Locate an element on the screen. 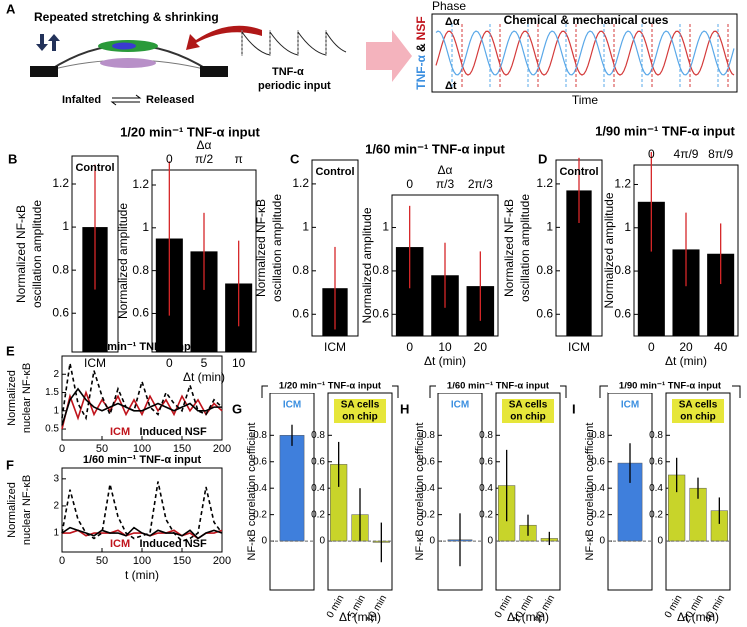 This screenshot has width=747, height=627. wave-axis-label: TNF-α & NSF is located at coordinates (421, 52).